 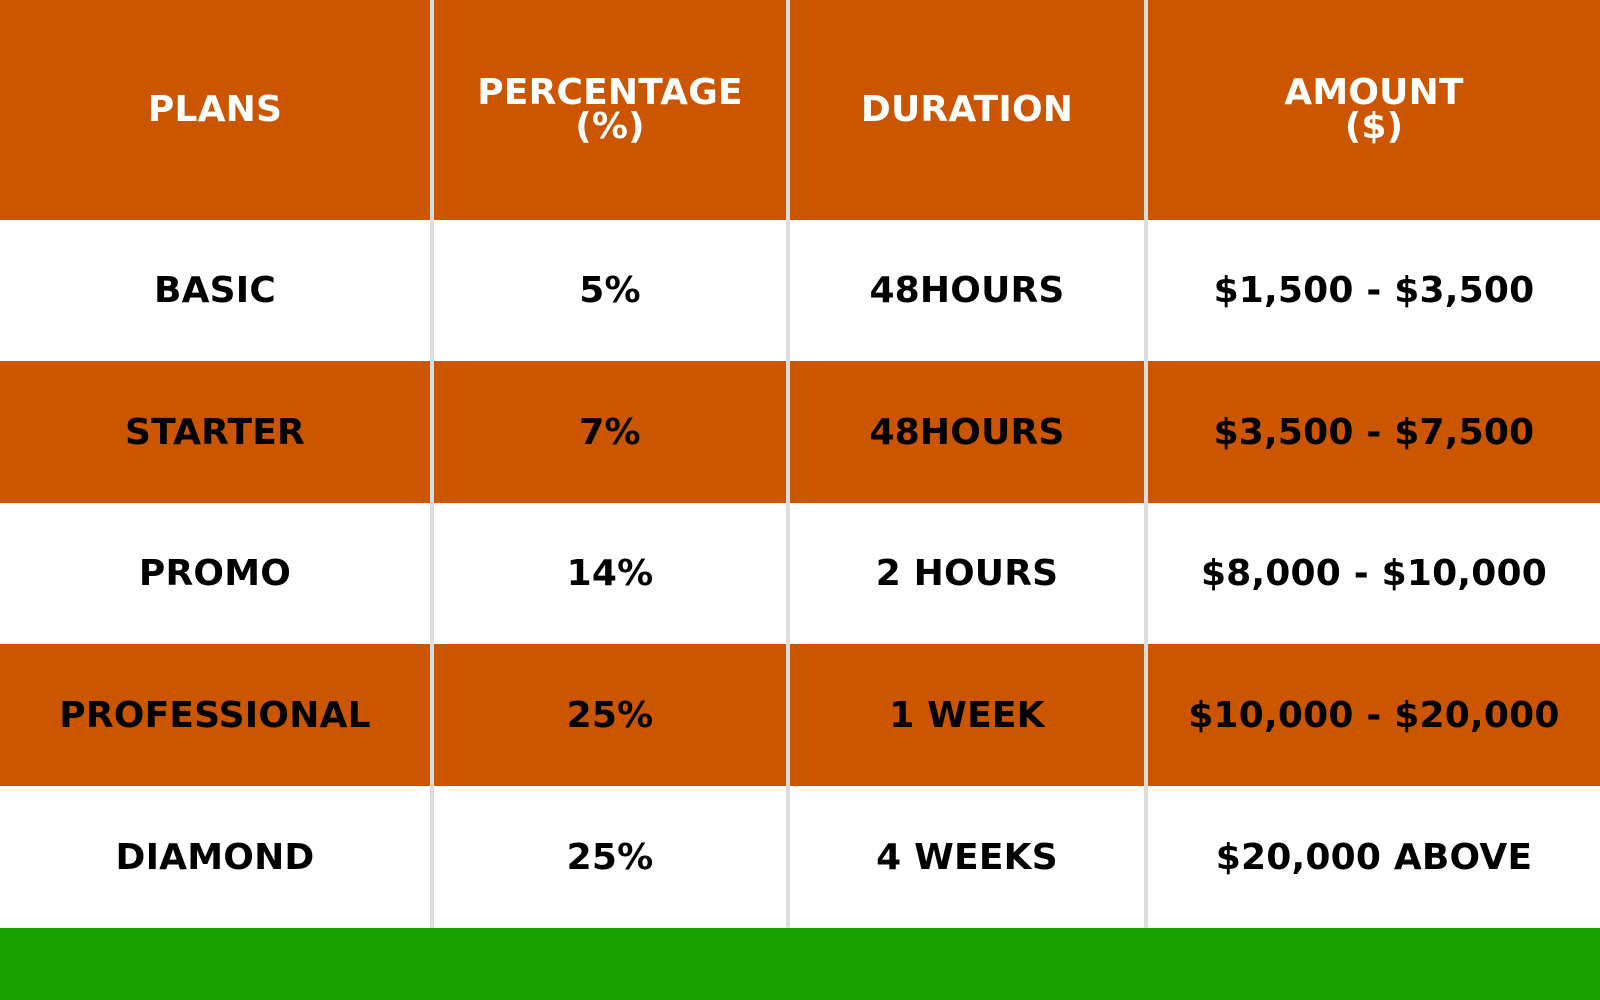 What do you see at coordinates (217, 290) in the screenshot?
I see `cell-plan-basic: BASIC` at bounding box center [217, 290].